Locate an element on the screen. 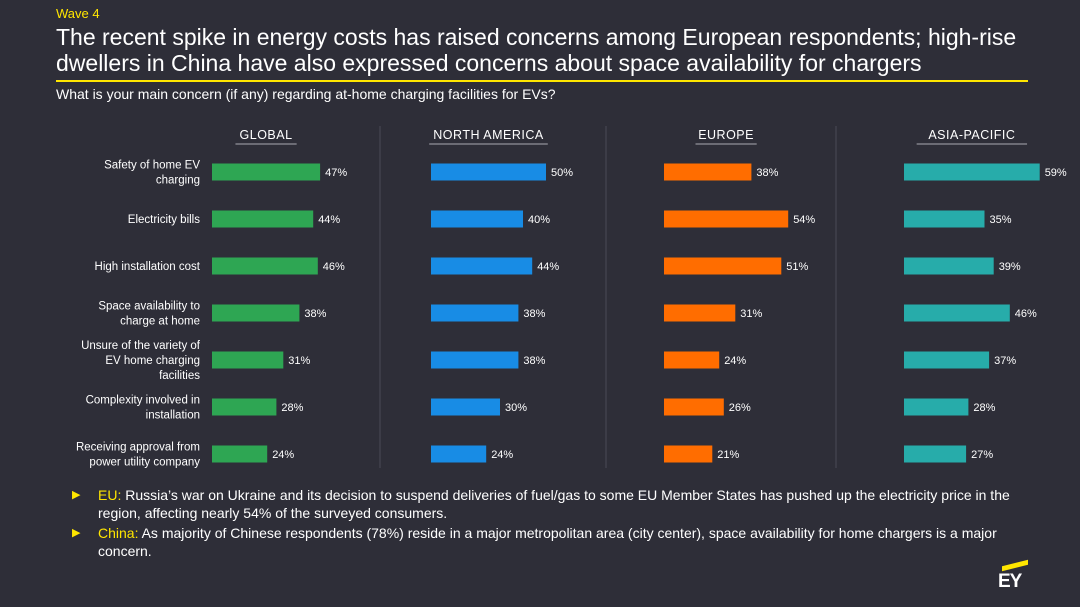 The height and width of the screenshot is (607, 1080). category-label: installation is located at coordinates (173, 416).